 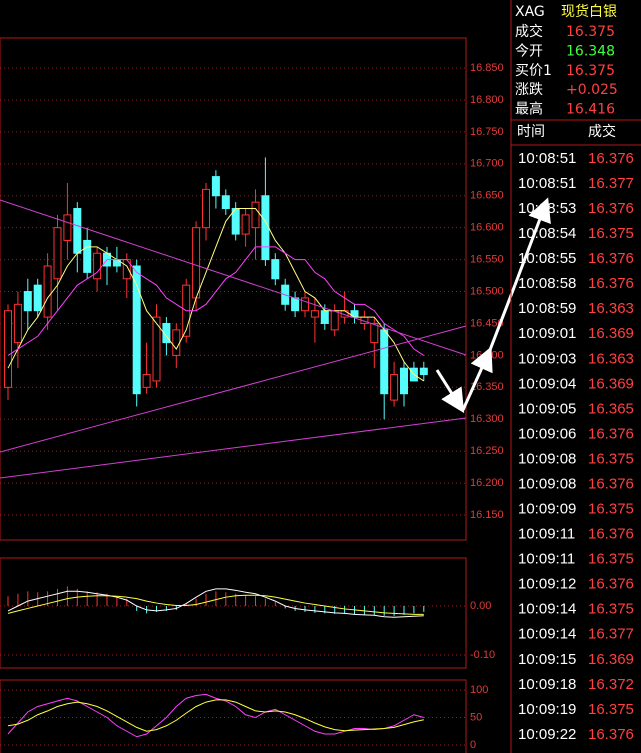 I want to click on y-tick-label: 0.00, so click(x=480, y=606).